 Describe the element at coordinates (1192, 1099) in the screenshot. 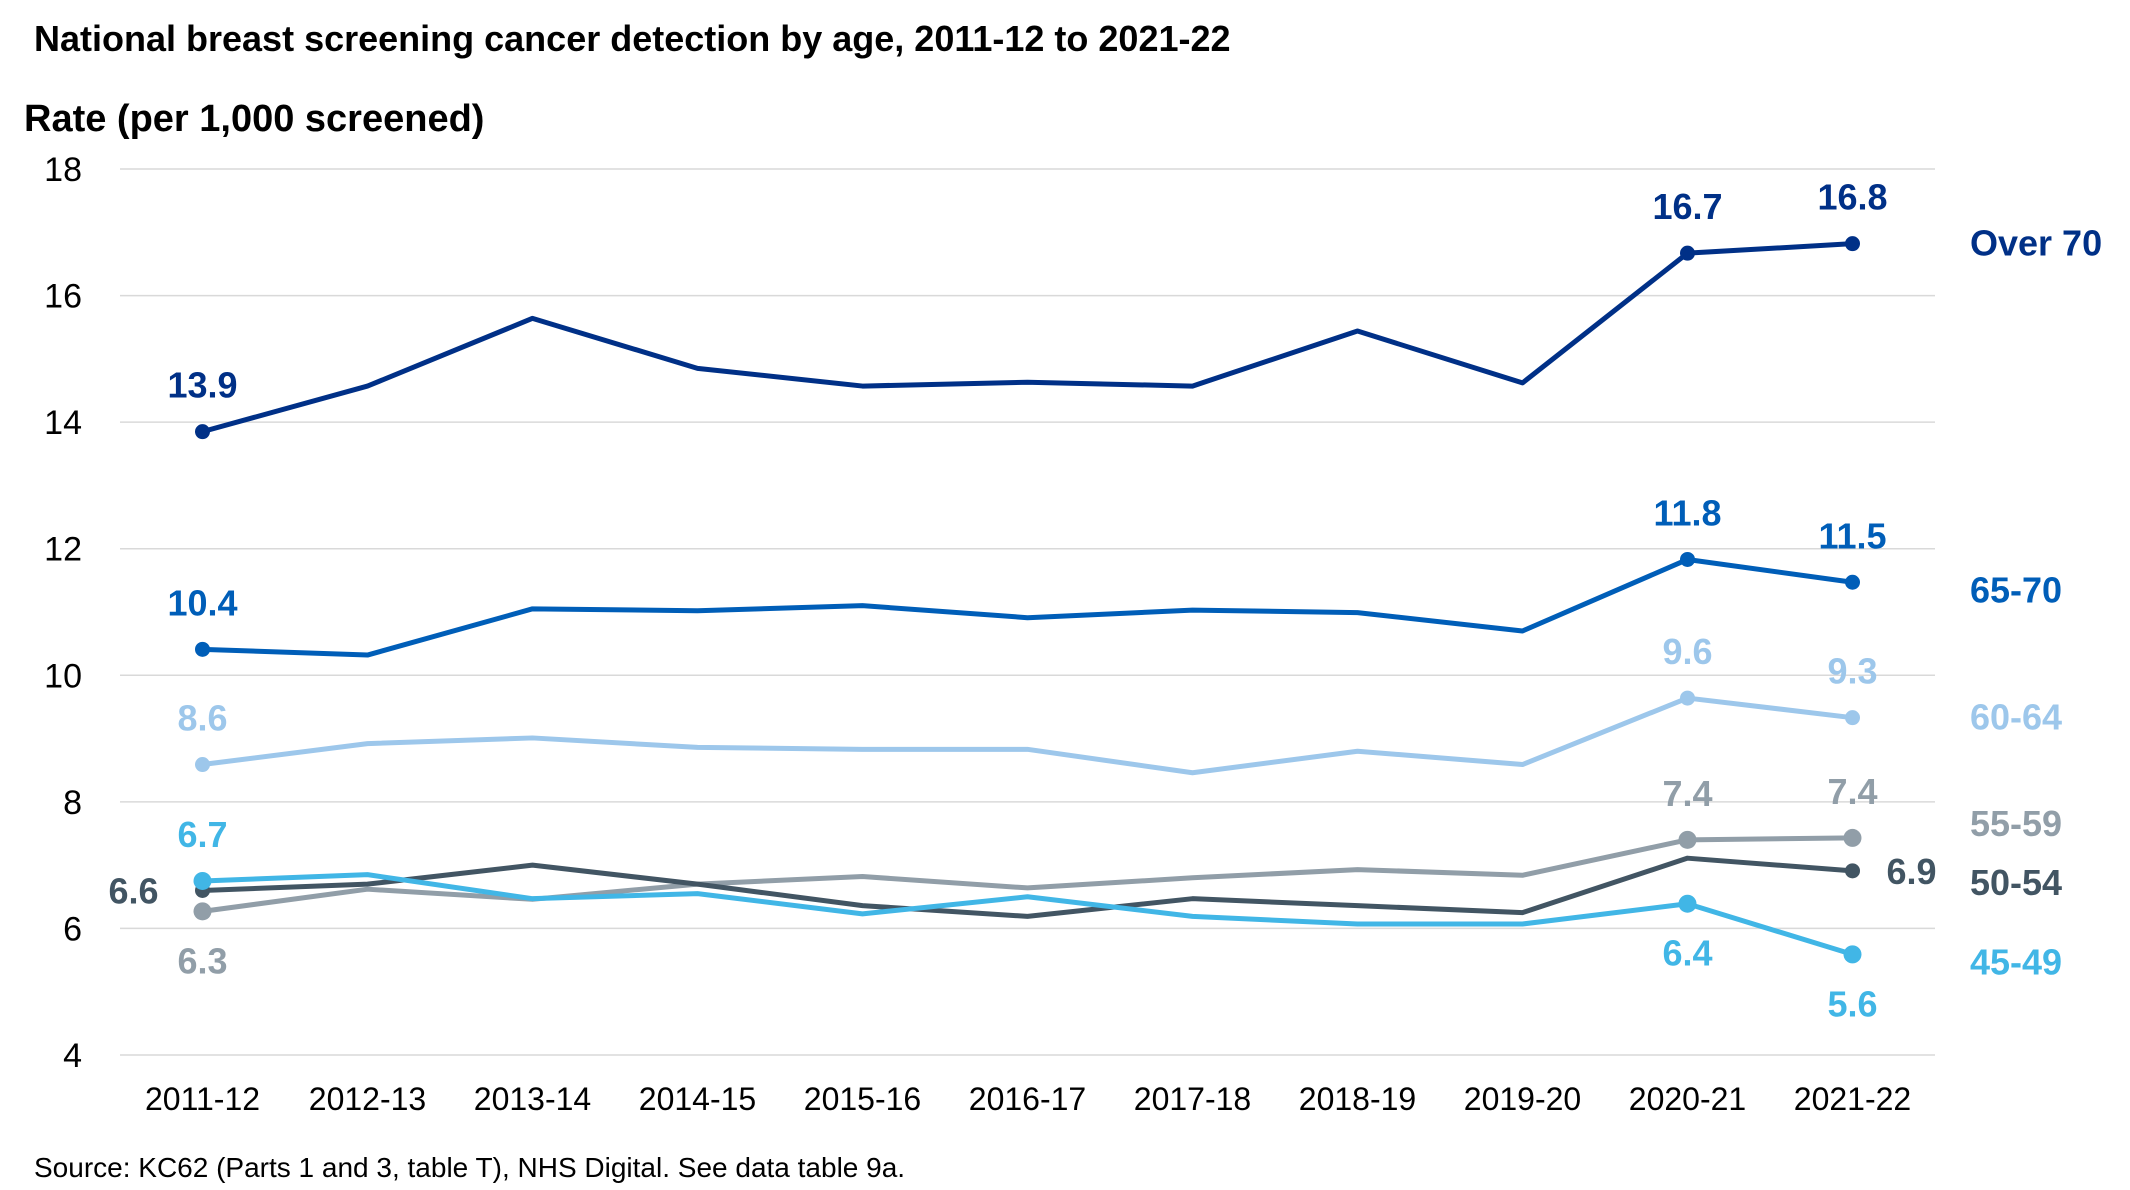

I see `x-tick-label: 2017-18` at that location.